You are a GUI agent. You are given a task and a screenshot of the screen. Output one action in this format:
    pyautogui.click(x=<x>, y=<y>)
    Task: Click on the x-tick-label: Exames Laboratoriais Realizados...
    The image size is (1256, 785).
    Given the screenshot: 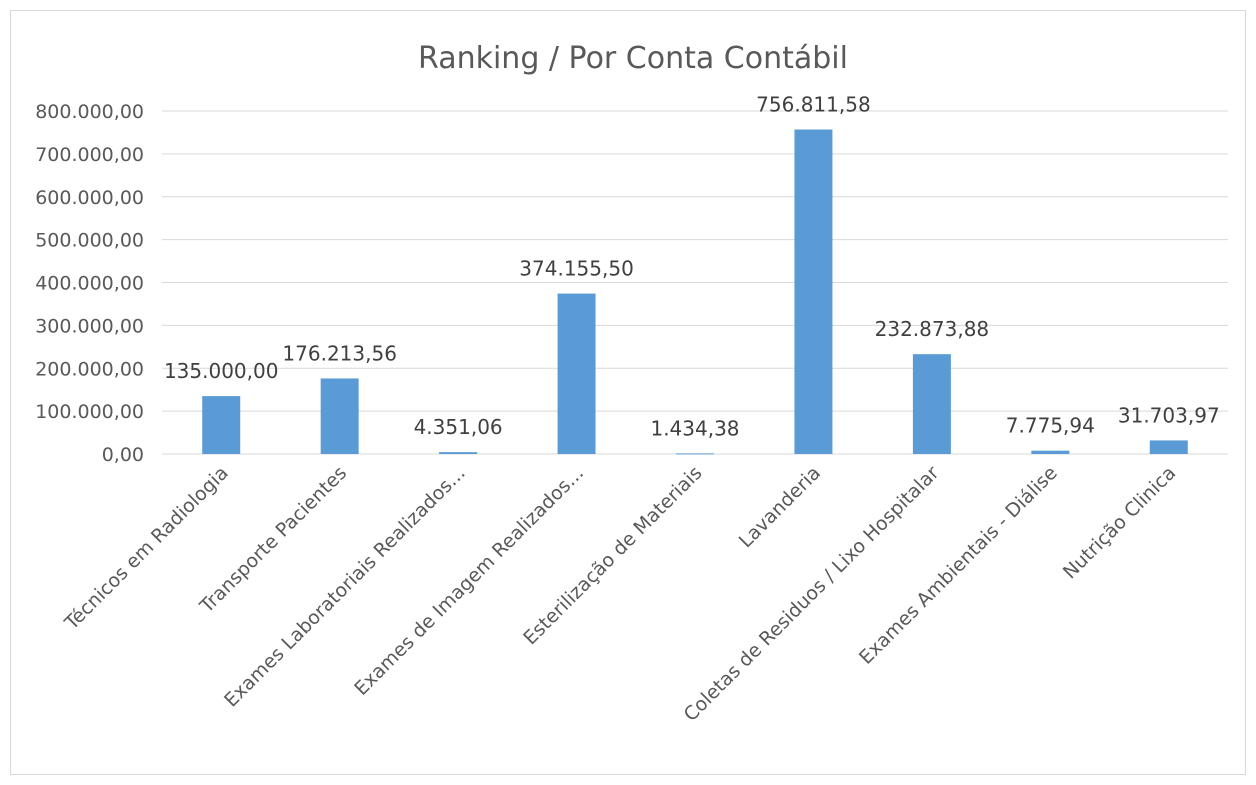 What is the action you would take?
    pyautogui.click(x=345, y=587)
    